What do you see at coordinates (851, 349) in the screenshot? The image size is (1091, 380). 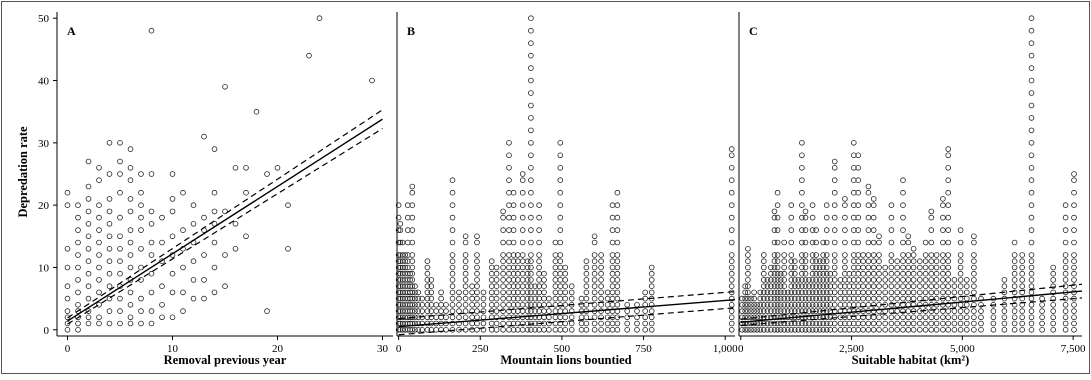 I see `x-tick-label: 2,500` at bounding box center [851, 349].